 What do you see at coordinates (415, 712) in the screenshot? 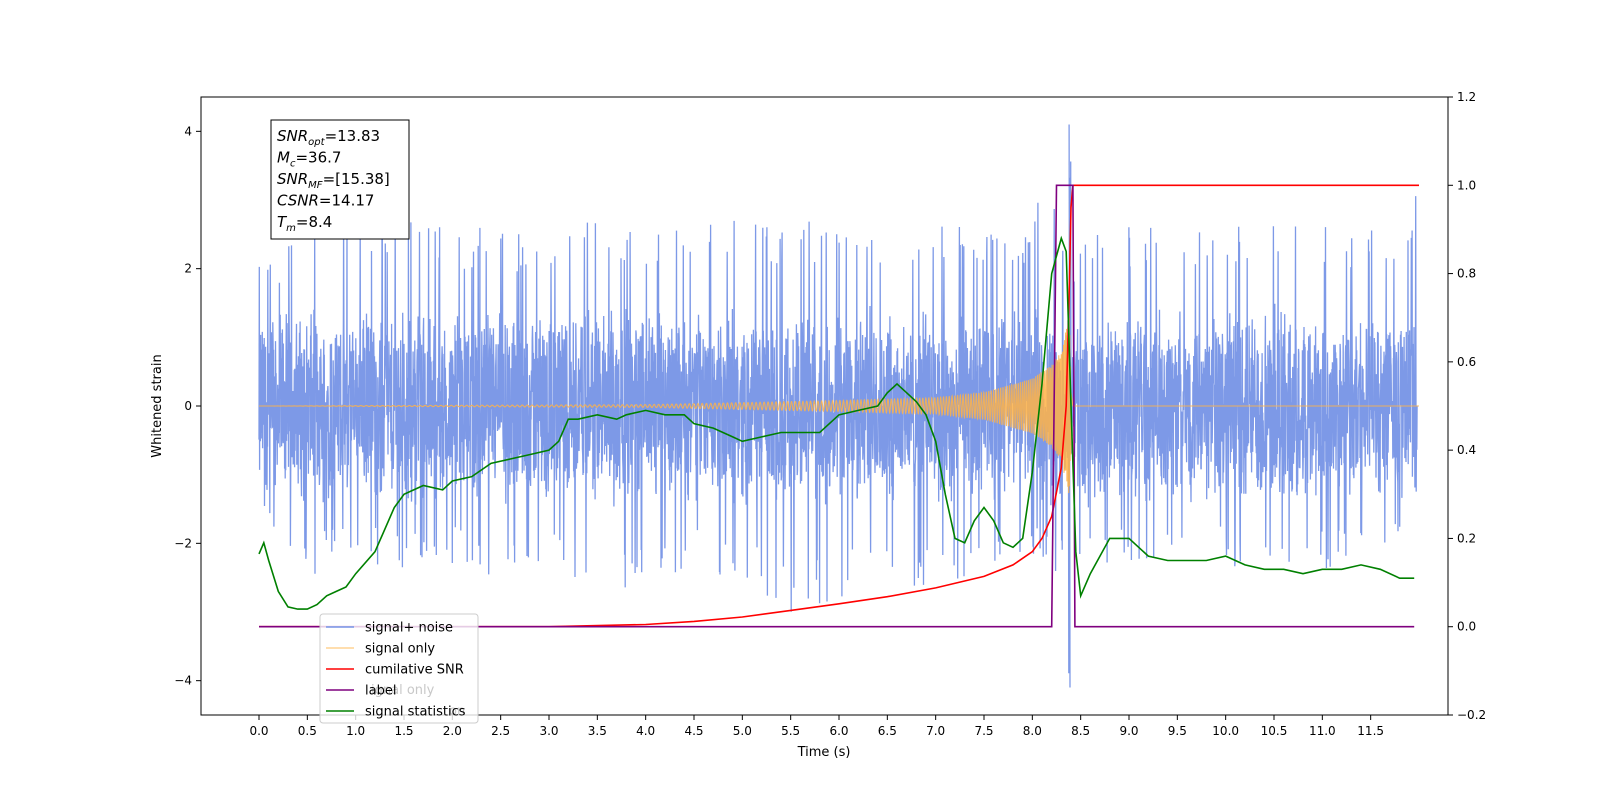
I see `legend-label: signal statistics` at bounding box center [415, 712].